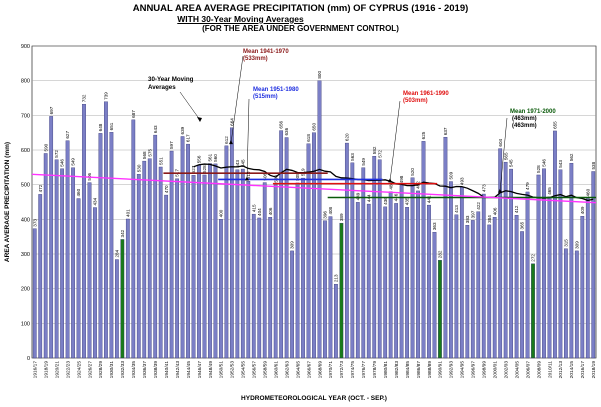 The width and height of the screenshot is (601, 407). Describe the element at coordinates (244, 370) in the screenshot. I see `x-tick-label: 1954/55` at that location.